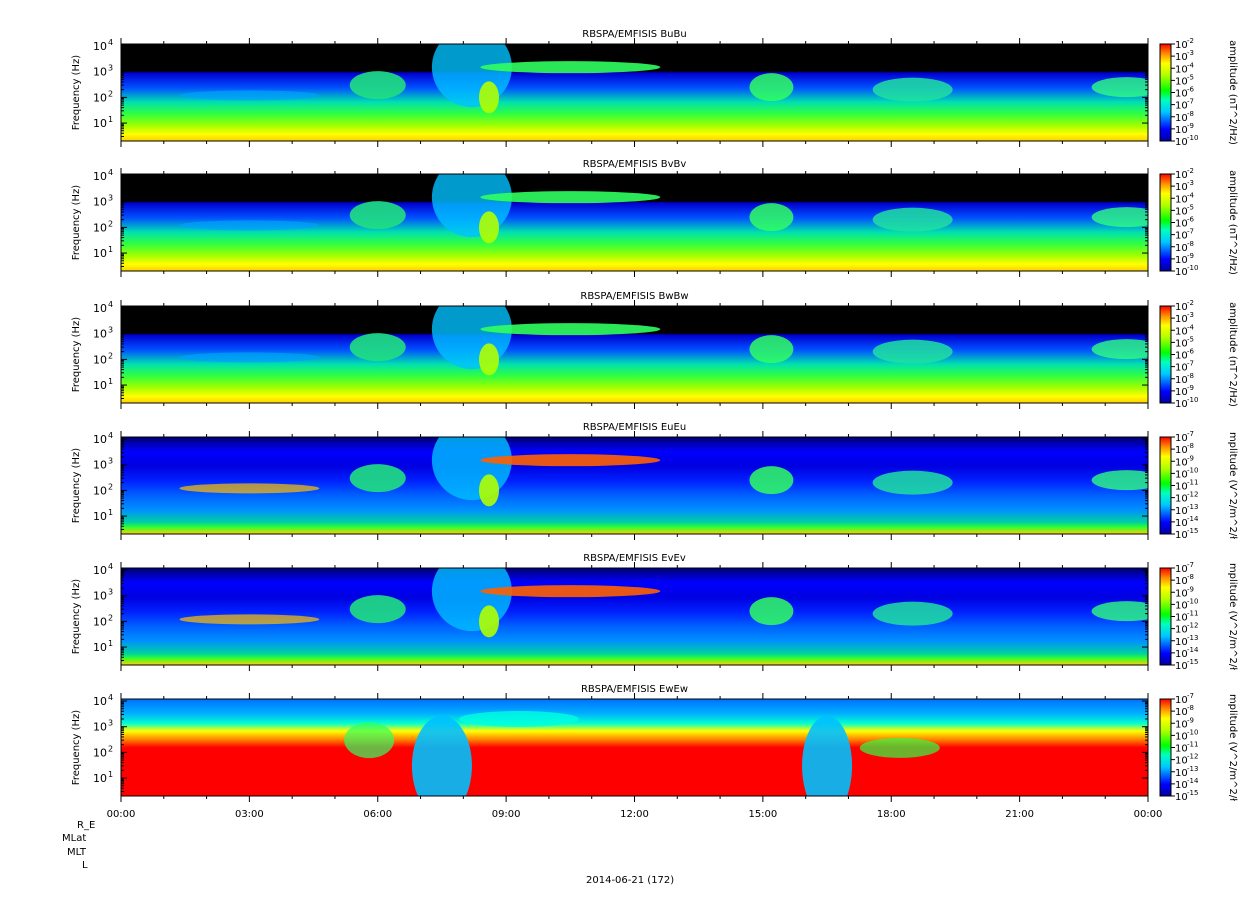 Image resolution: width=1248 pixels, height=899 pixels. Describe the element at coordinates (891, 814) in the screenshot. I see `x-tick-label: 18:00` at that location.